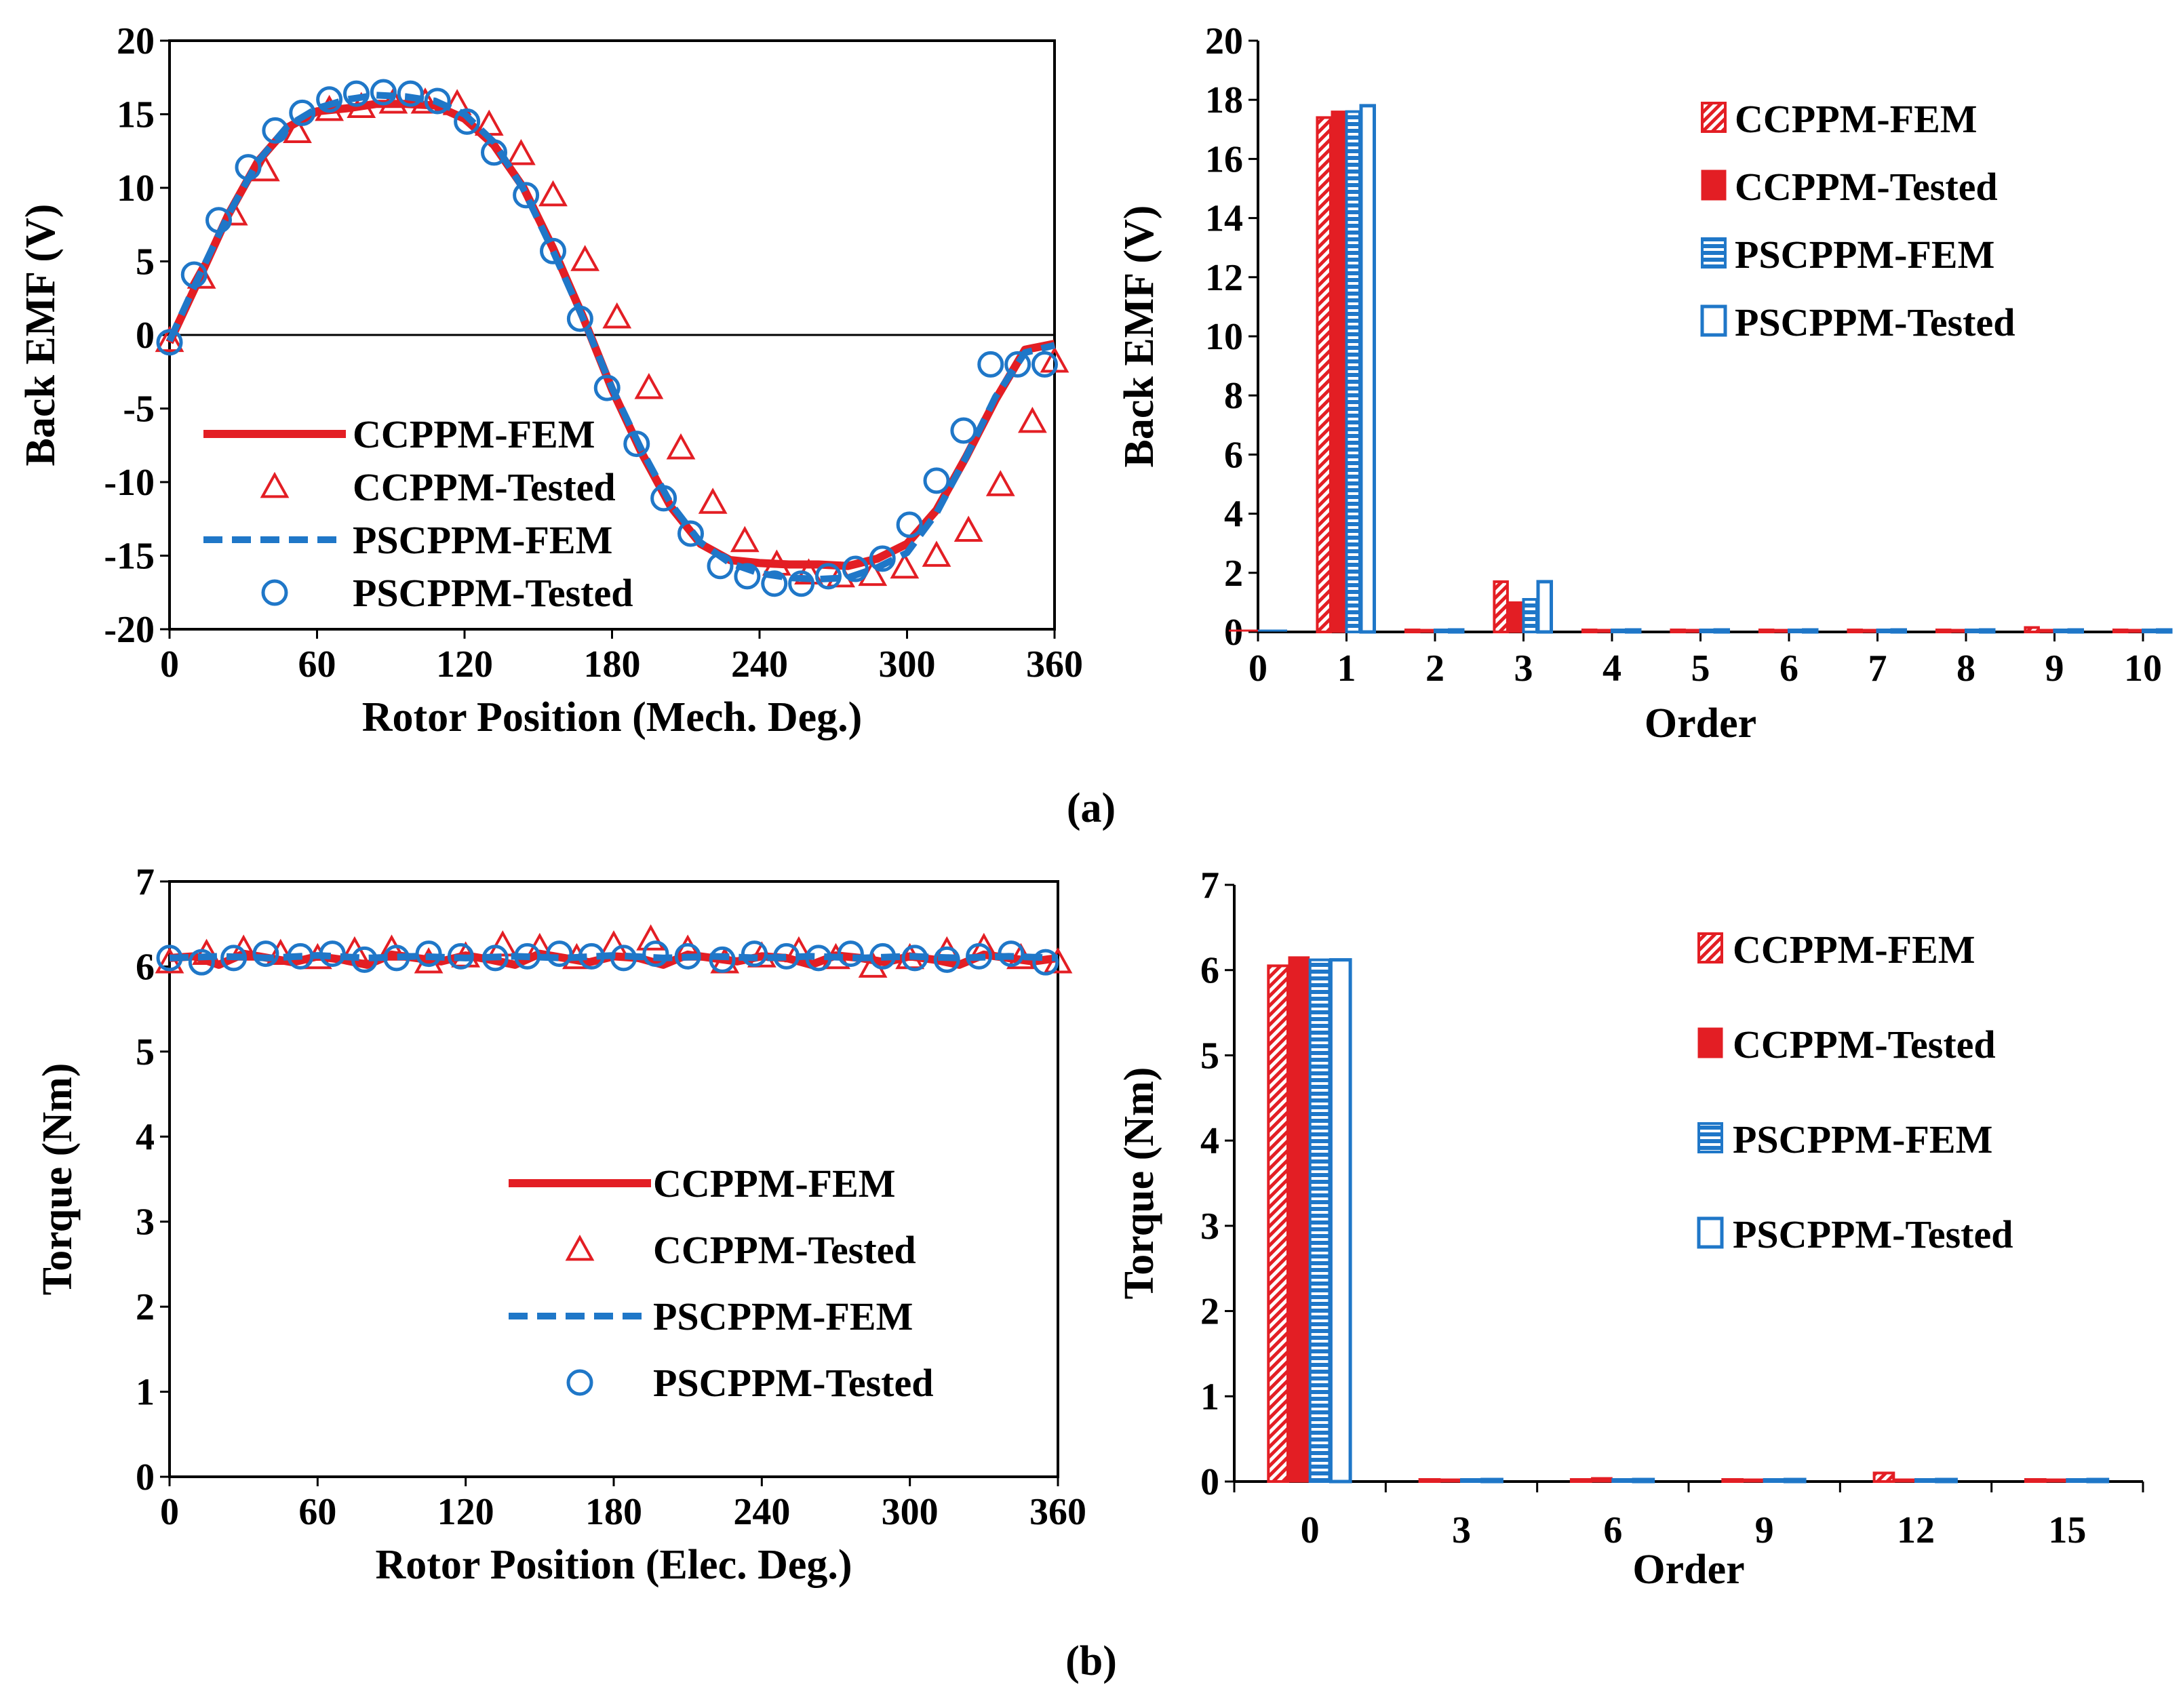 The width and height of the screenshot is (2183, 1708). I want to click on legend-swatch-pscppm-tested, so click(1713, 320).